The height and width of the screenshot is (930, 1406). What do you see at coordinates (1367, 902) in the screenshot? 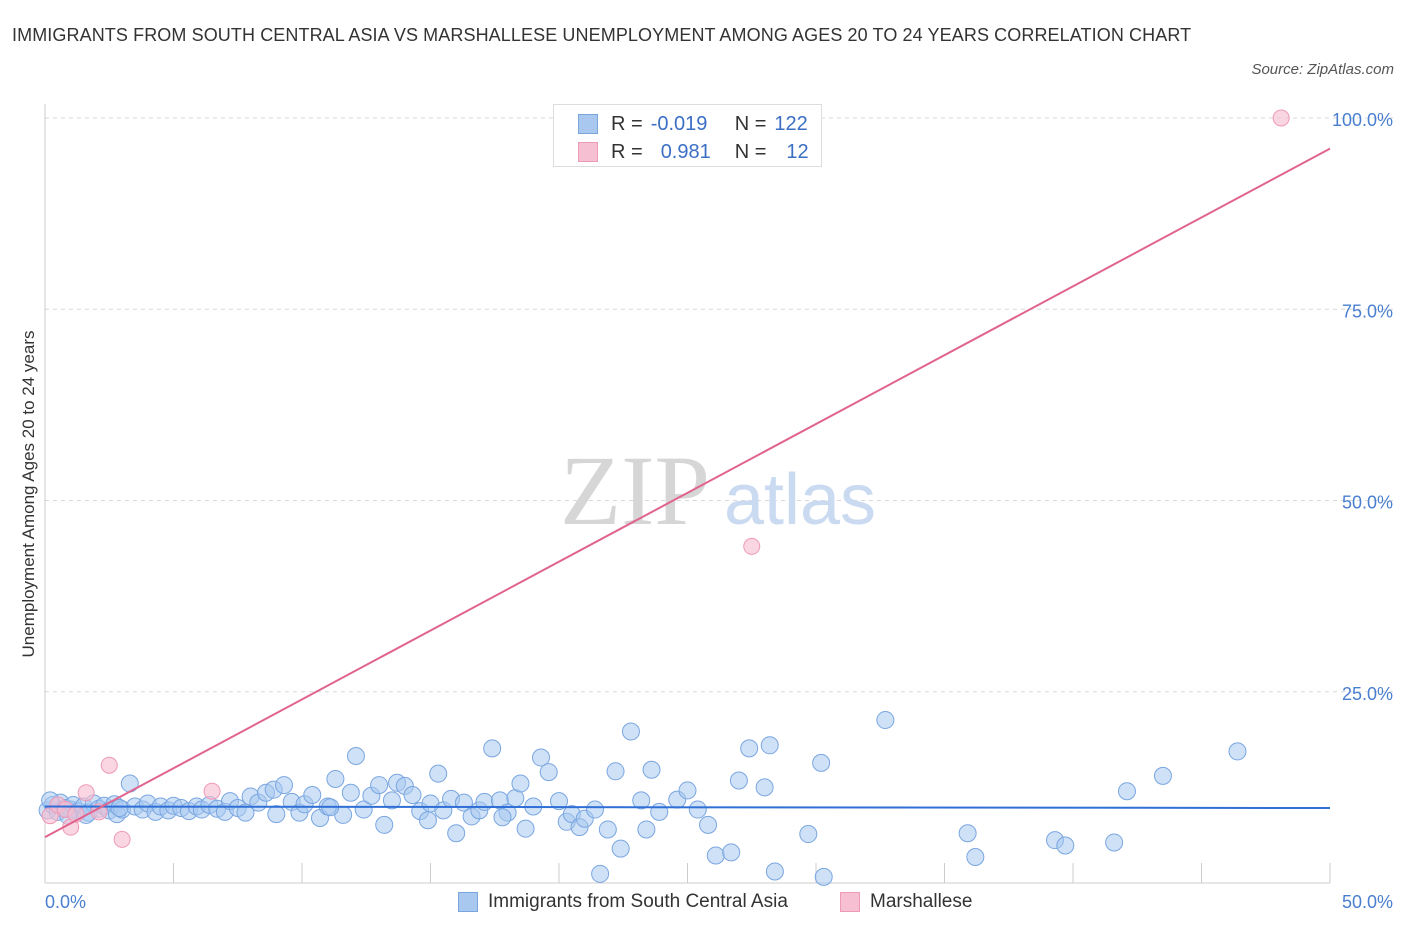
I see `x-tick-label: 50.0%` at bounding box center [1367, 902].